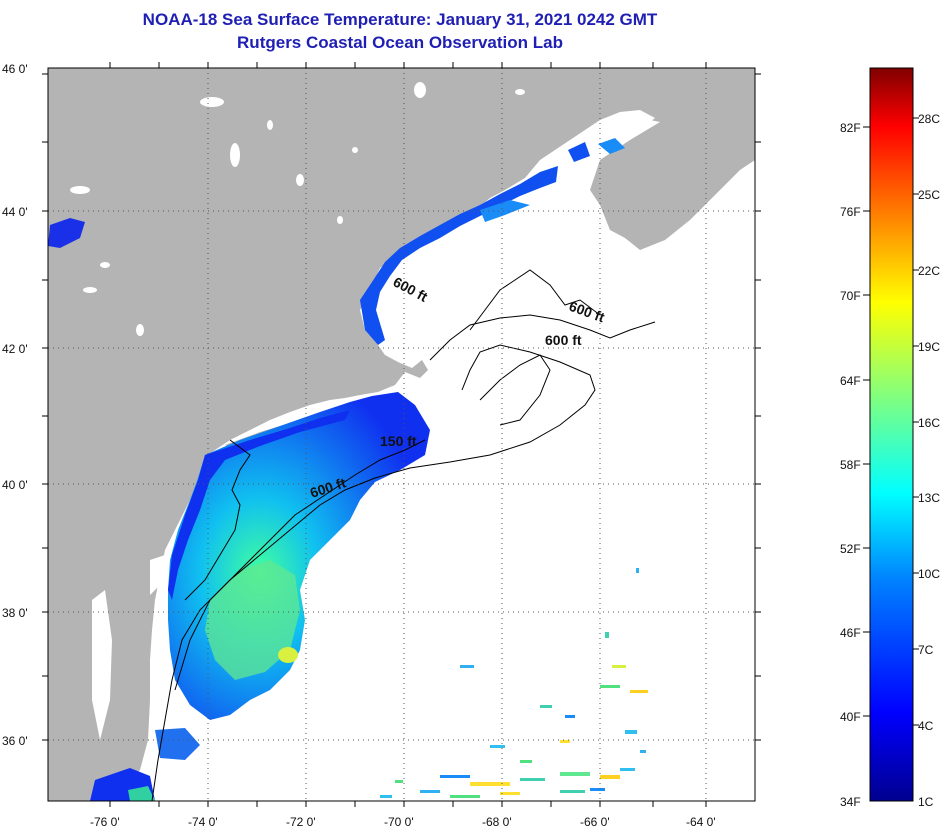  I want to click on colorbar-c-16: 16C, so click(929, 423).